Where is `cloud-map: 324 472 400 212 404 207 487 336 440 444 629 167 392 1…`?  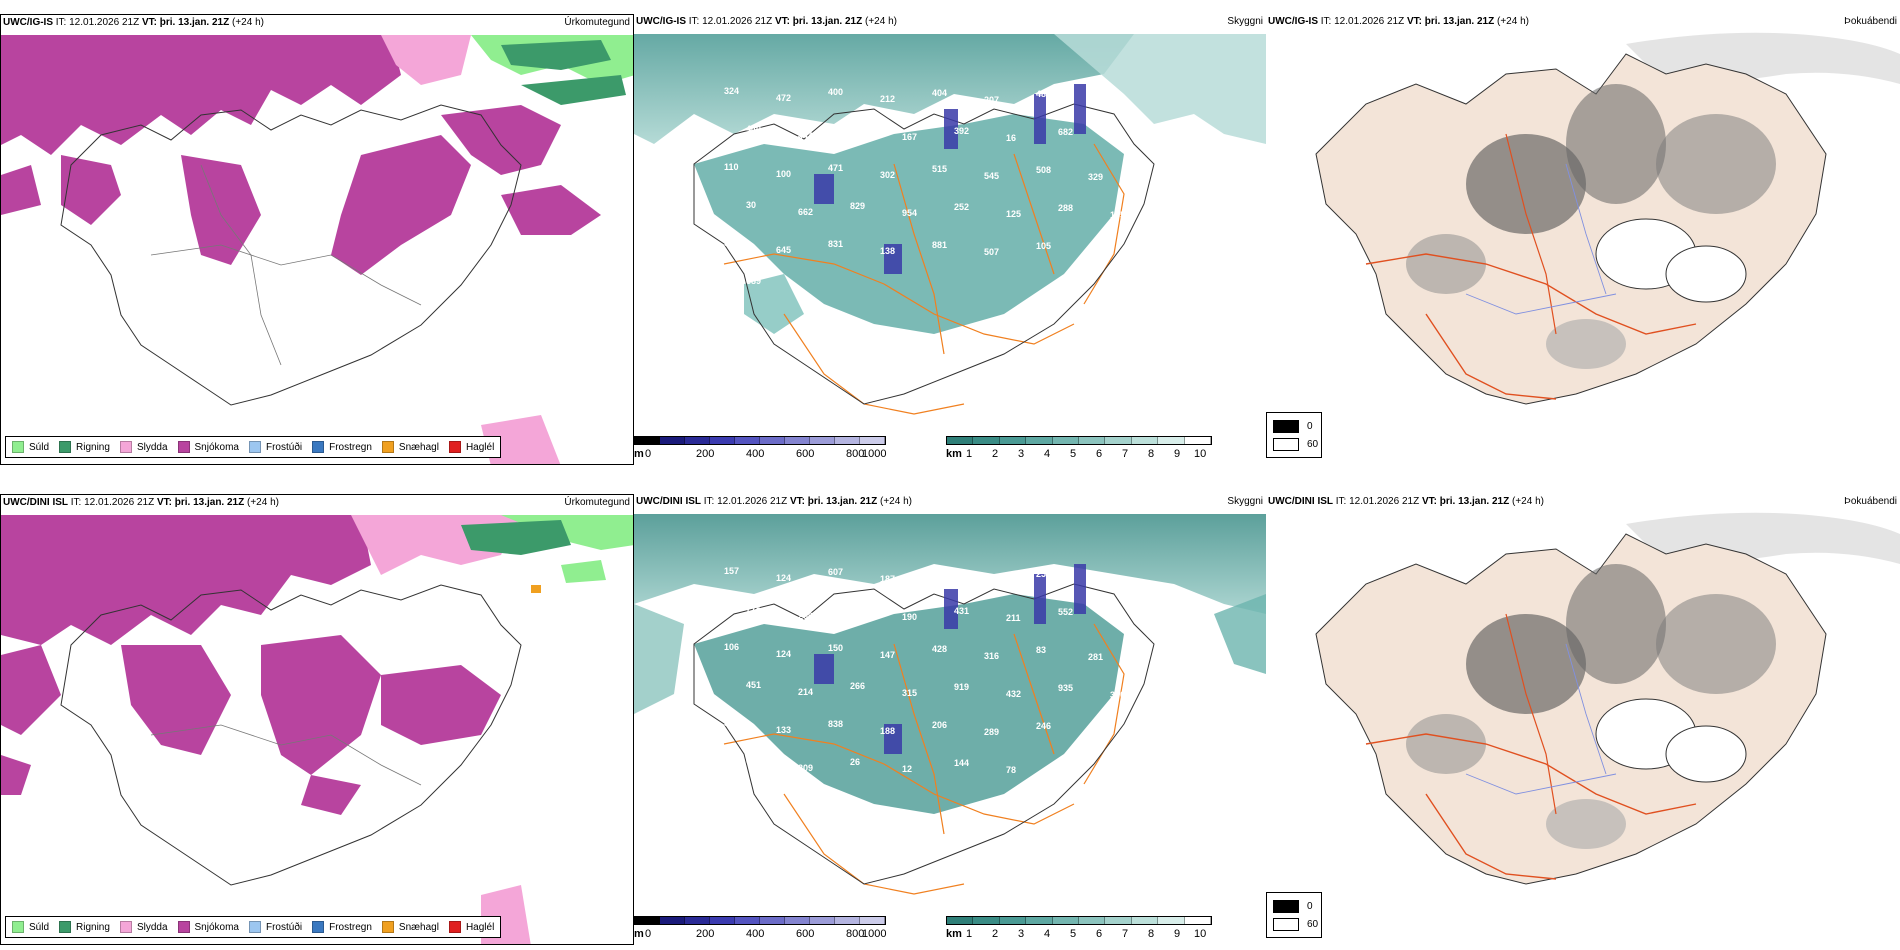
cloud-map: 324 472 400 212 404 207 487 336 440 444 629 167 392 1… is located at coordinates (950, 224).